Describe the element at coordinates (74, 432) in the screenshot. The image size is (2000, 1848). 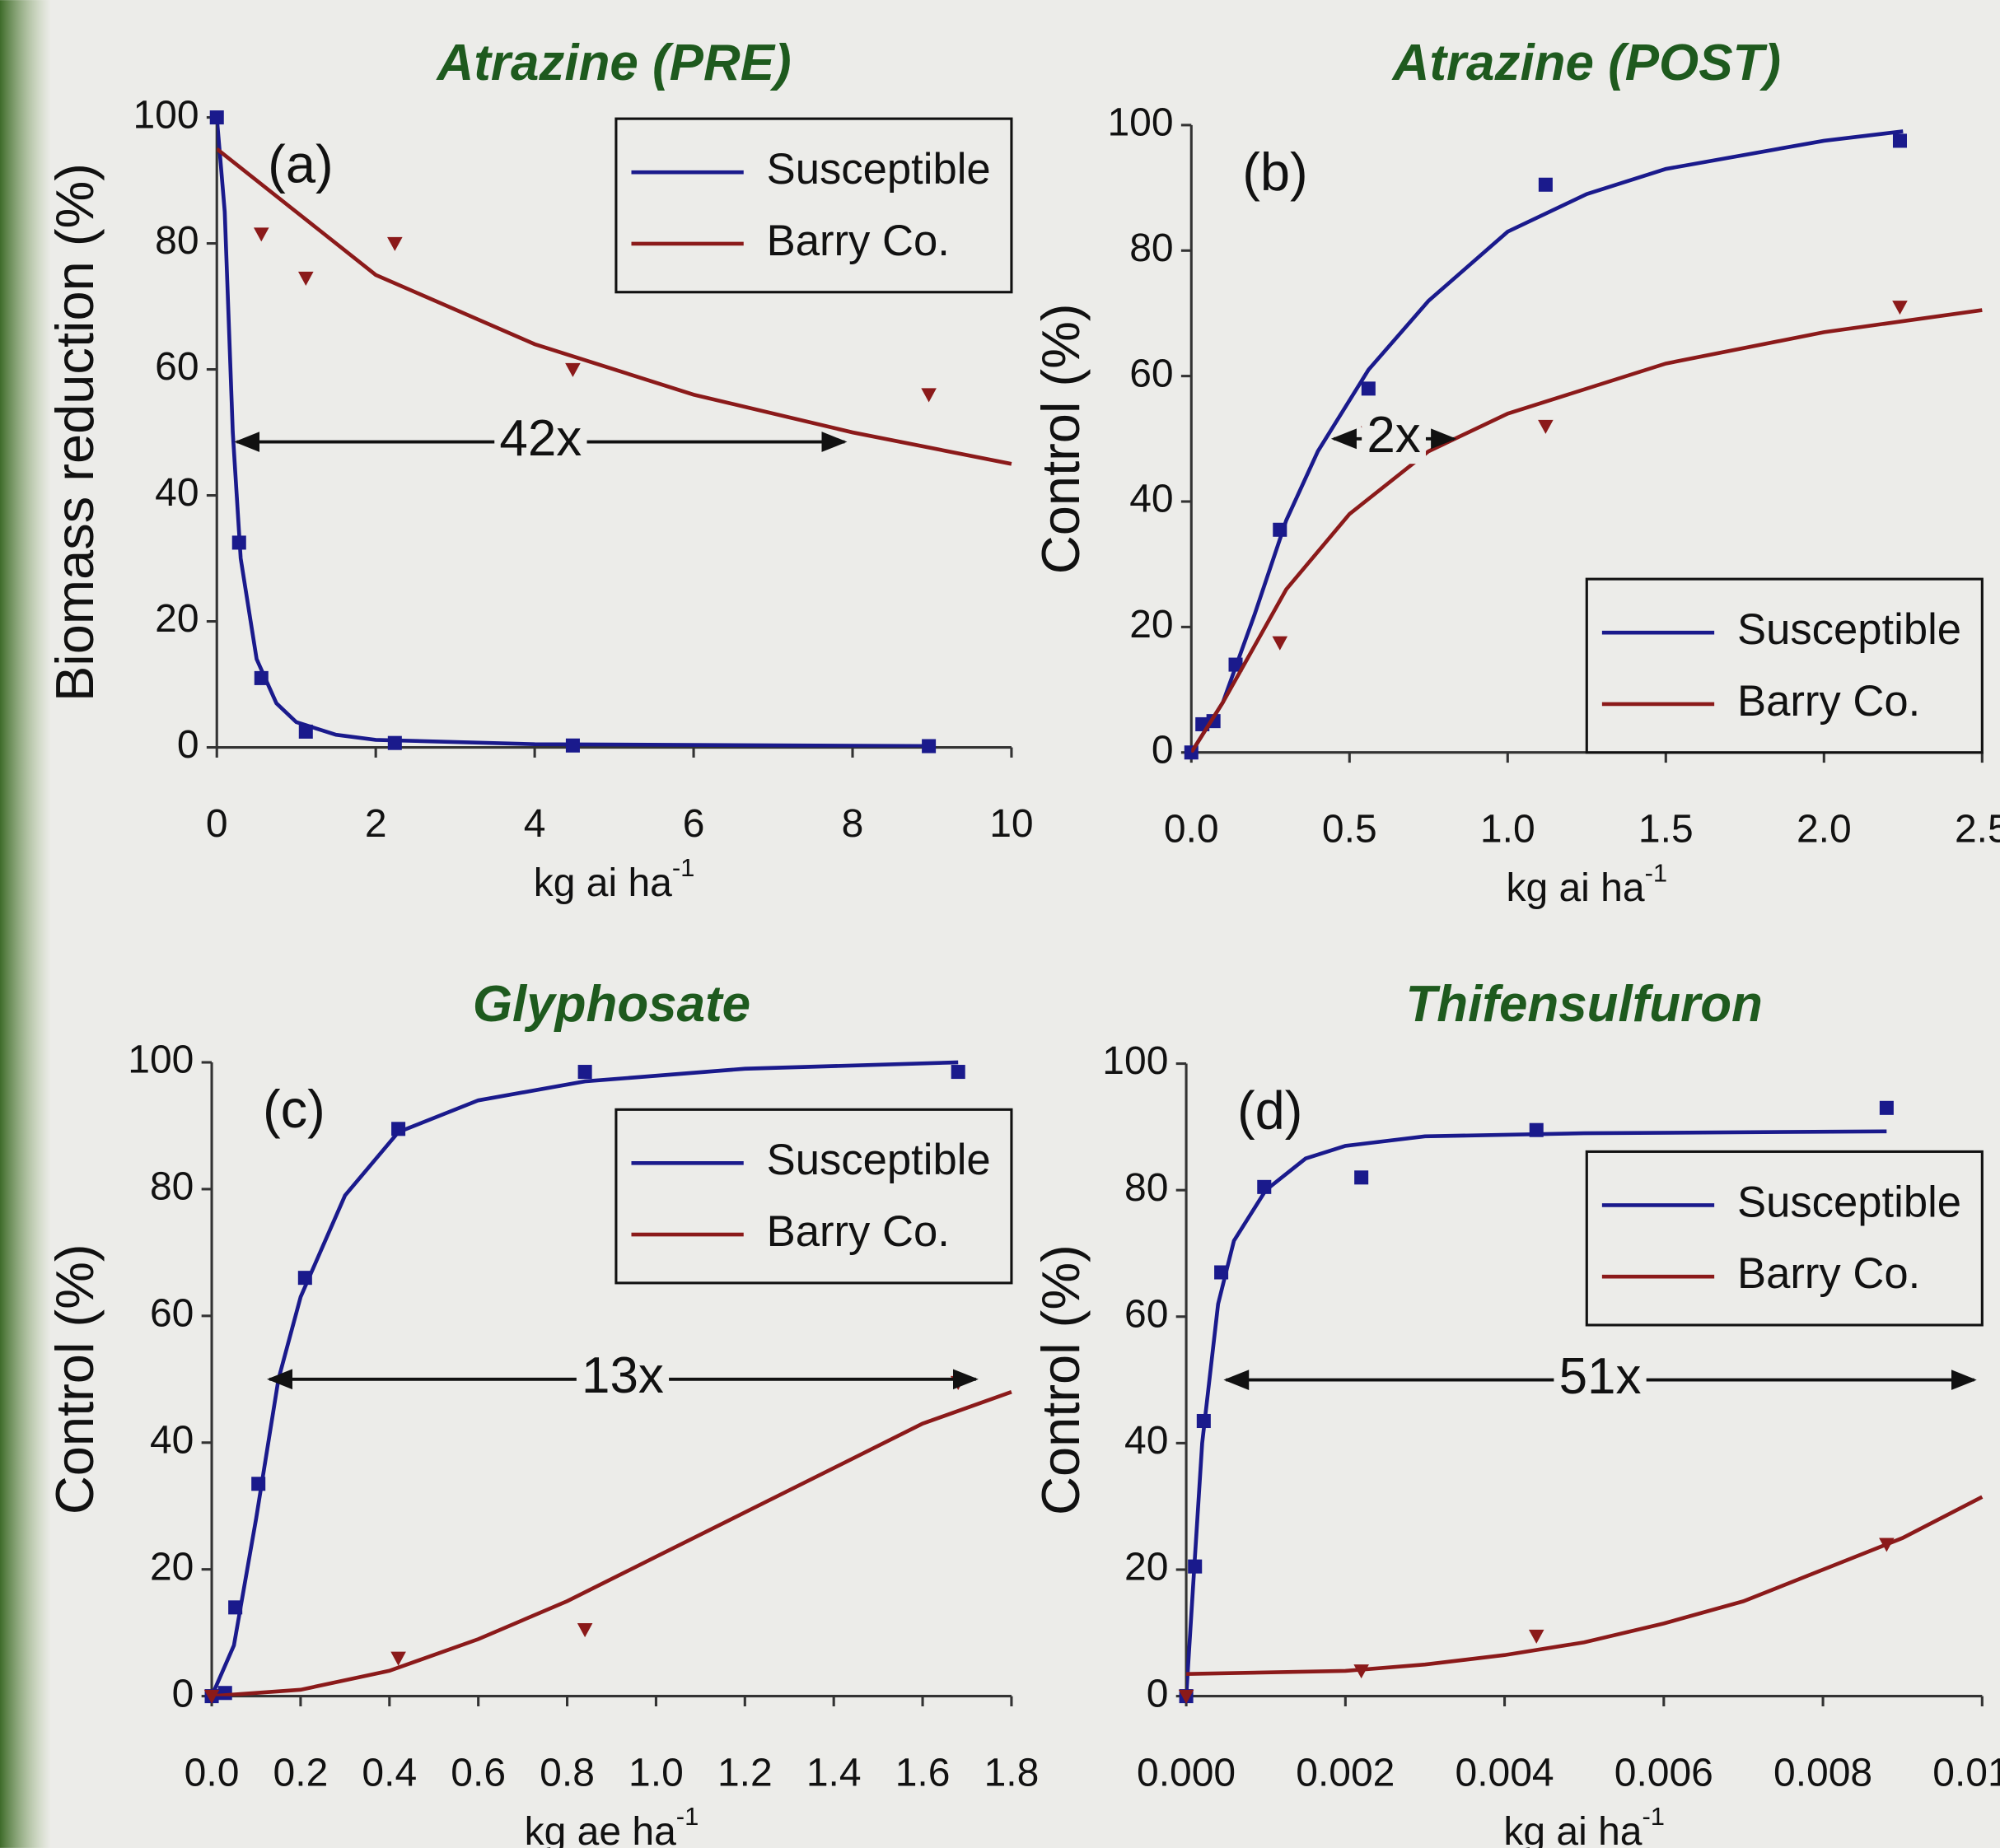
I see `y-axis-label: Biomass reduction (%)` at that location.